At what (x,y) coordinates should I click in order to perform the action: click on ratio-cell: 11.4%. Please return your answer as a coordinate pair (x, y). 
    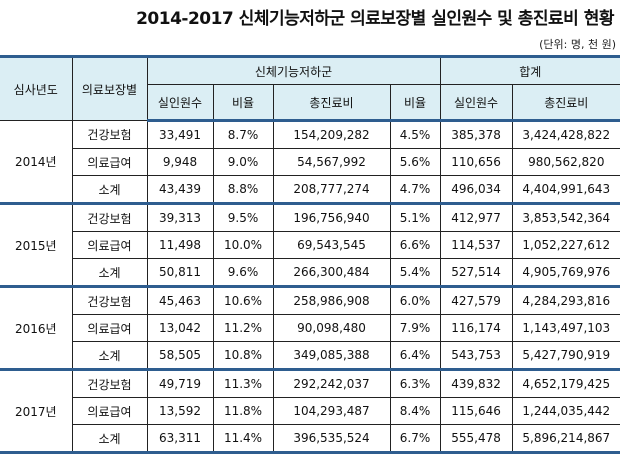
    Looking at the image, I should click on (243, 439).